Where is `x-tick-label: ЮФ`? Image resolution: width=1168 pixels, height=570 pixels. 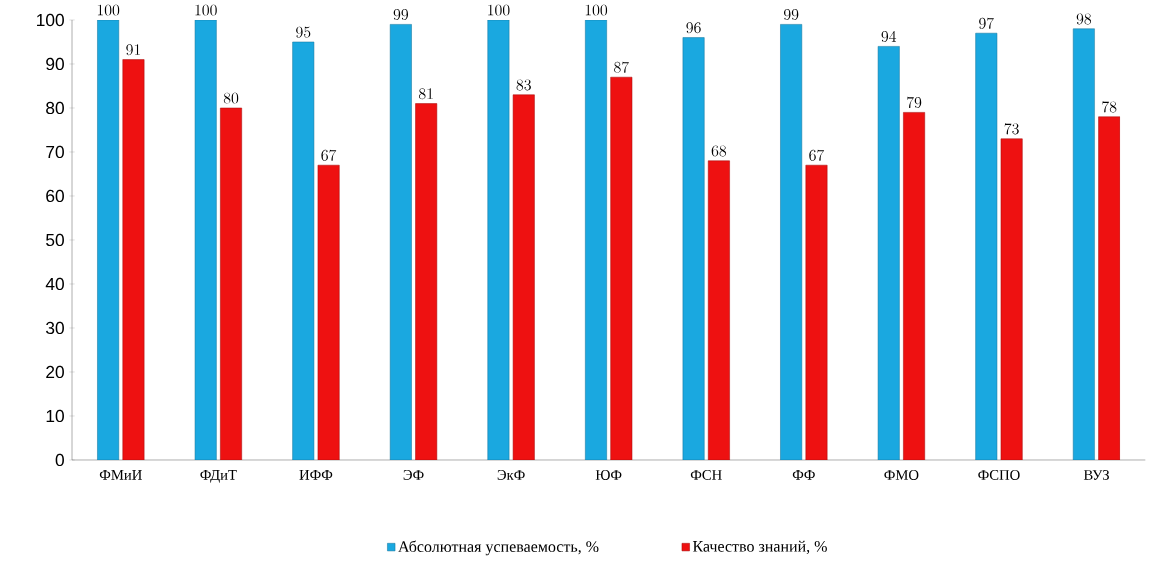 x-tick-label: ЮФ is located at coordinates (608, 475).